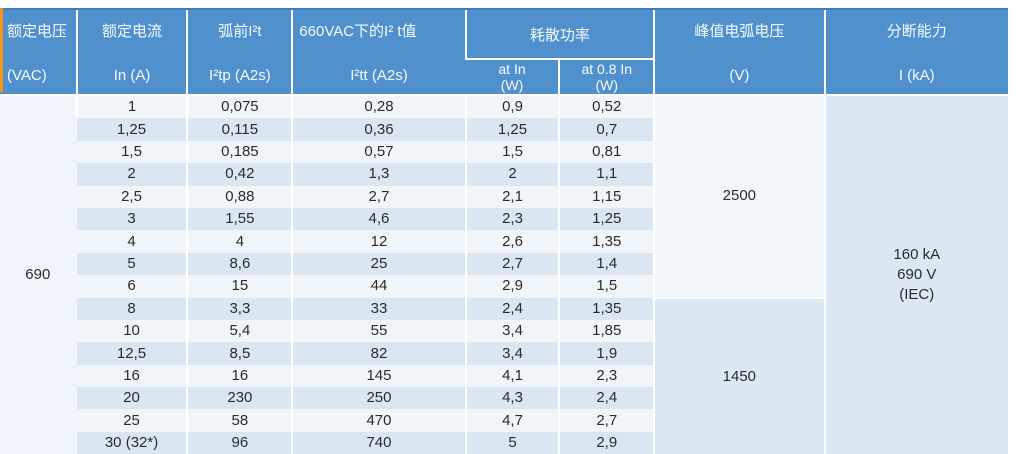 The width and height of the screenshot is (1025, 454). Describe the element at coordinates (917, 295) in the screenshot. I see `breaking-capacity-line3: (IEC)` at that location.